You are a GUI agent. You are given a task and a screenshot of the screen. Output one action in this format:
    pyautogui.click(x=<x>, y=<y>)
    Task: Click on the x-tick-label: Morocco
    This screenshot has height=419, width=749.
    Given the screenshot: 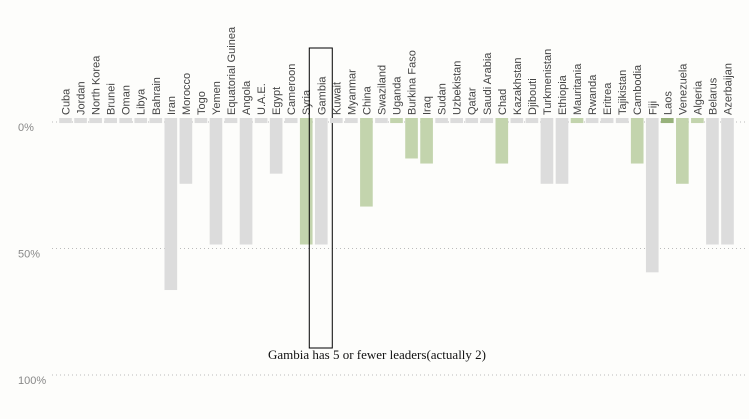 What is the action you would take?
    pyautogui.click(x=187, y=94)
    